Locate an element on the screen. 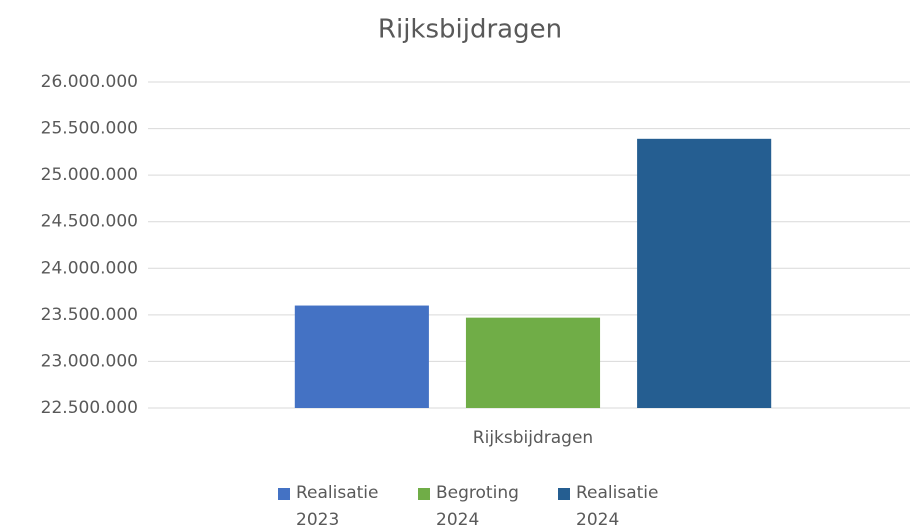  y-tick-label: 22.500.000 is located at coordinates (89, 408).